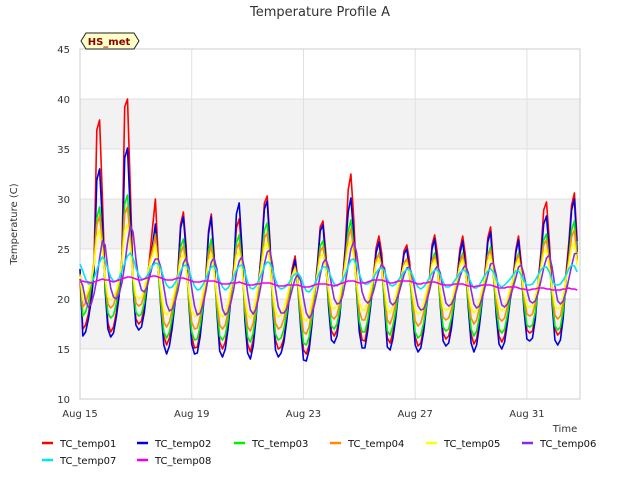  Describe the element at coordinates (63, 400) in the screenshot. I see `y-tick-label: 10` at that location.